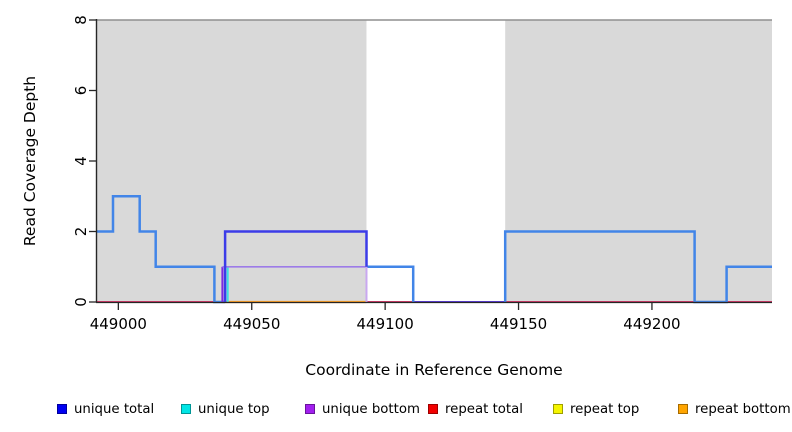 This screenshot has height=432, width=792. What do you see at coordinates (390, 283) in the screenshot?
I see `azure-coverage-gap-line` at bounding box center [390, 283].